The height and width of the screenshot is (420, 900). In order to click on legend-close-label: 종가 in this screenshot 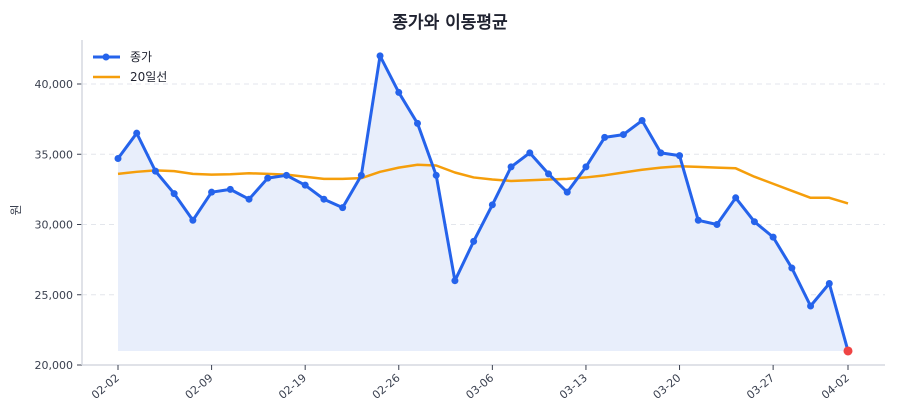, I will do `click(141, 57)`.